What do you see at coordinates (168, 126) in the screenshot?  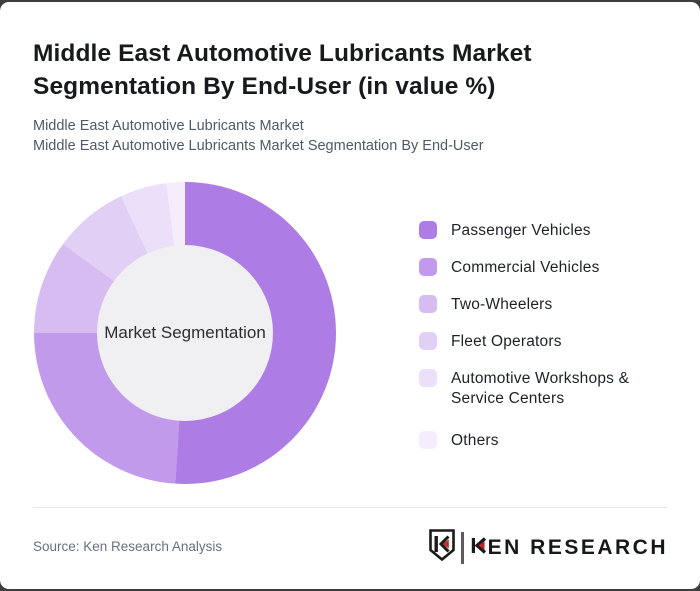 I see `subtitle-line-1: Middle East Automotive Lubricants Market` at bounding box center [168, 126].